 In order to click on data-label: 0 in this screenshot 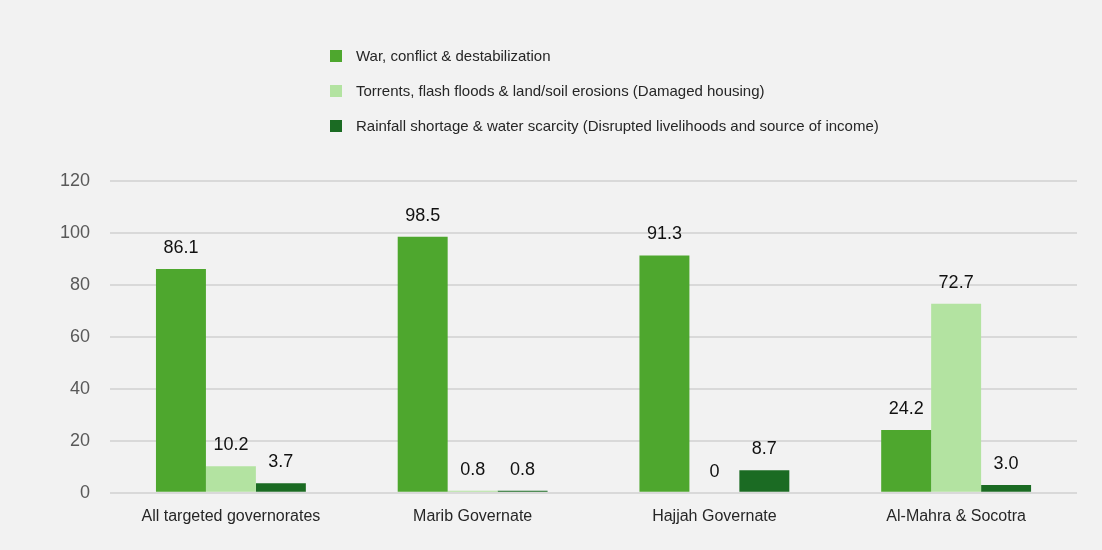, I will do `click(714, 470)`.